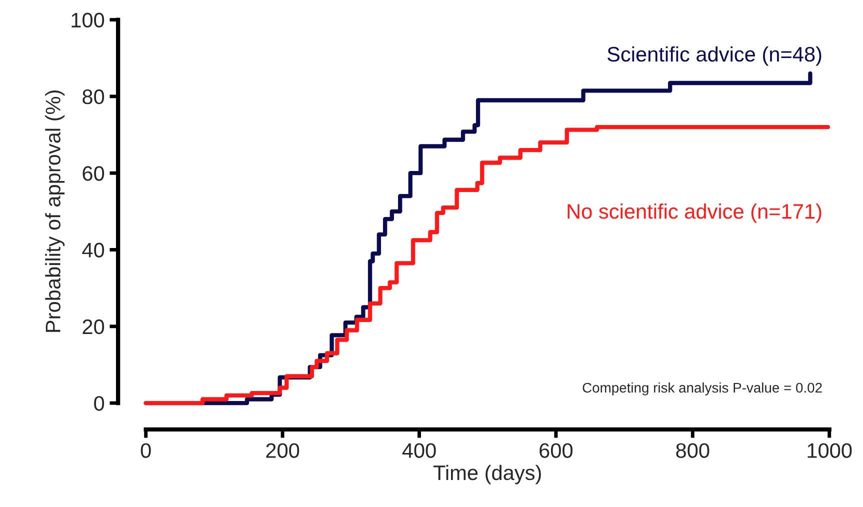  What do you see at coordinates (55, 211) in the screenshot?
I see `y-axis-title: Probability of approval (%)` at bounding box center [55, 211].